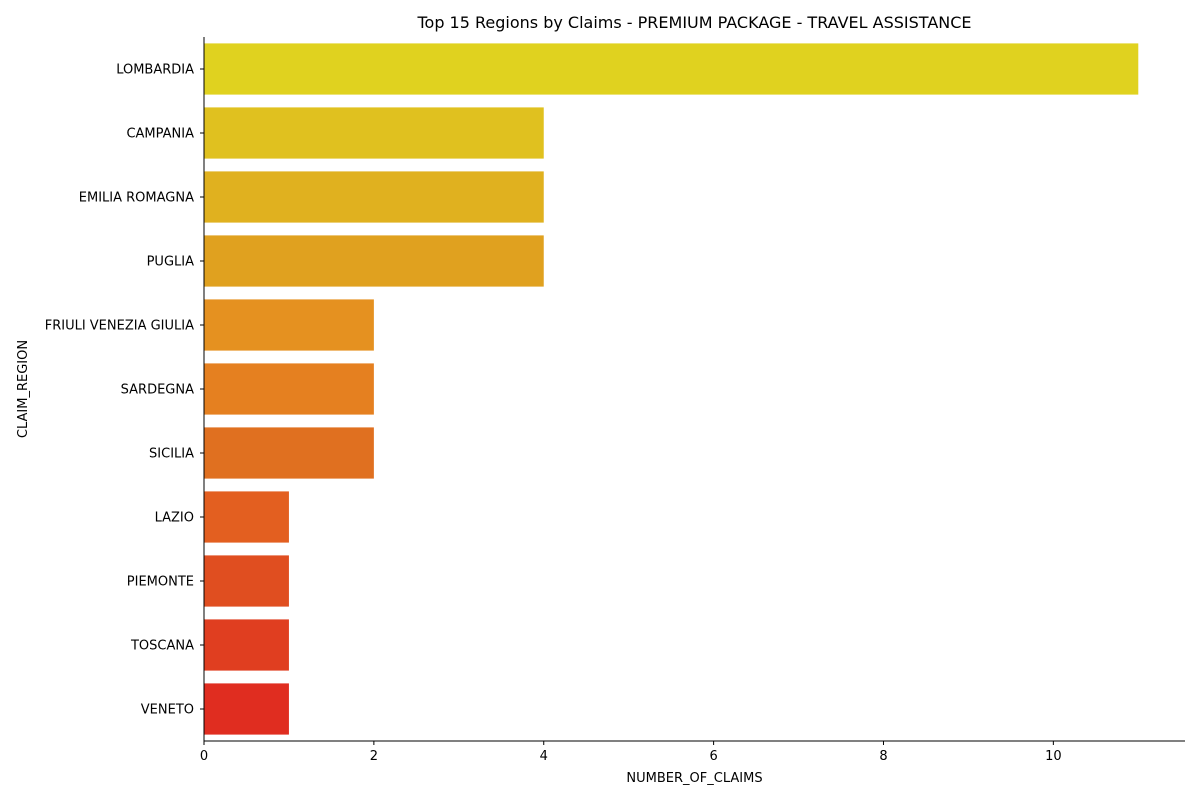 The width and height of the screenshot is (1200, 800). What do you see at coordinates (544, 756) in the screenshot?
I see `x-tick-label: 4` at bounding box center [544, 756].